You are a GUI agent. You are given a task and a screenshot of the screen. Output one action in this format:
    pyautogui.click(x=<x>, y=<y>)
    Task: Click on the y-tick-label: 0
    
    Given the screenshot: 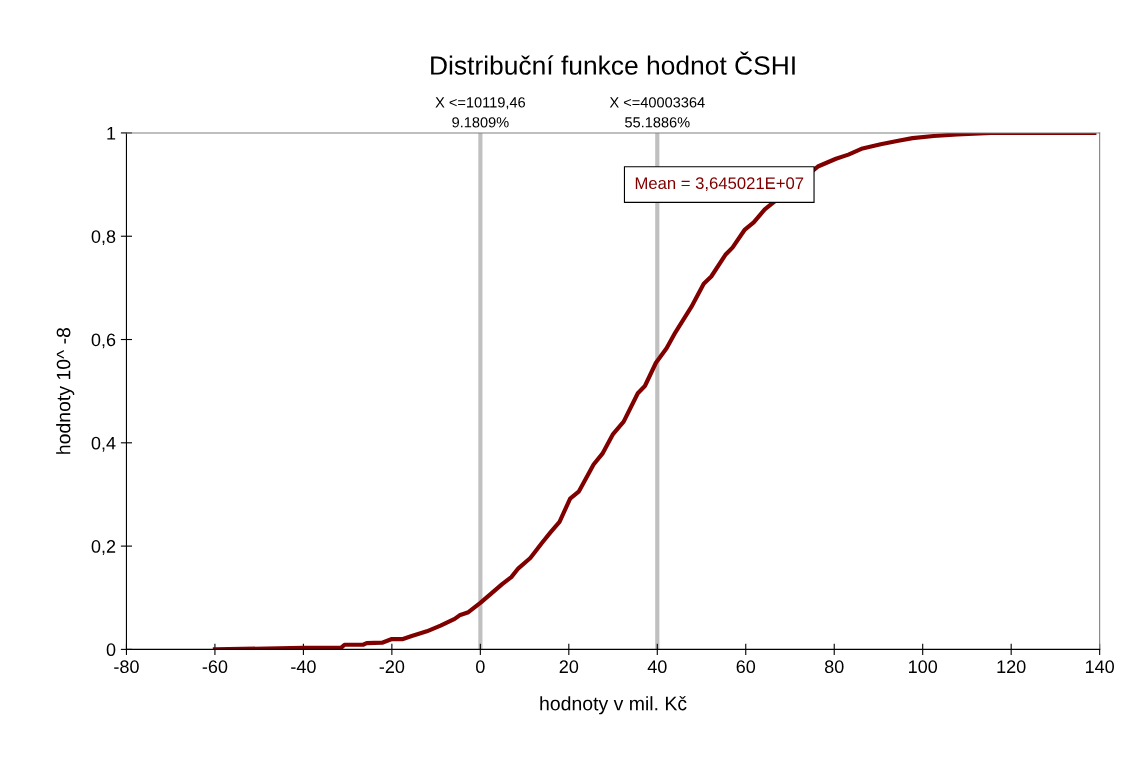 What is the action you would take?
    pyautogui.click(x=111, y=650)
    